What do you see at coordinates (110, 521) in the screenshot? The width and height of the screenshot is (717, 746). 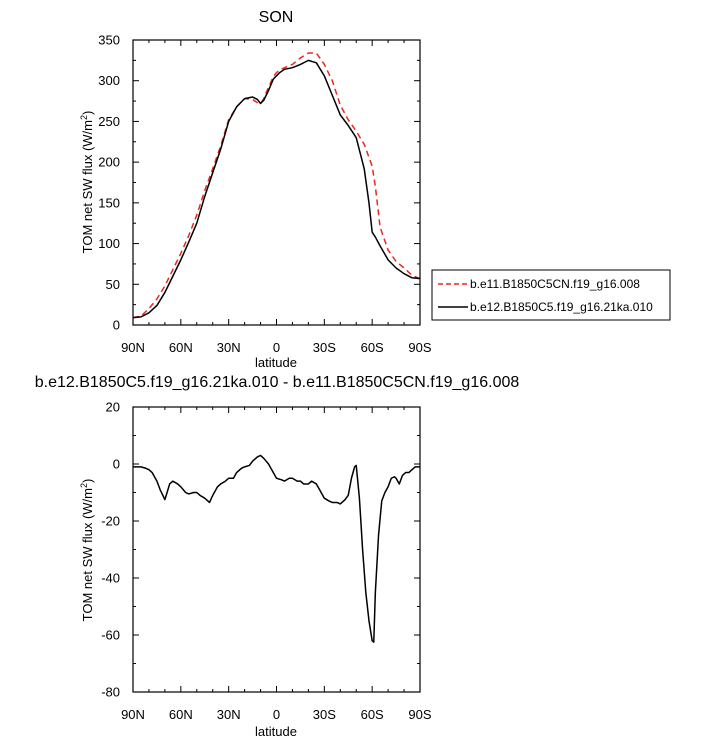 I see `bottom-y-tick-label: -20` at bounding box center [110, 521].